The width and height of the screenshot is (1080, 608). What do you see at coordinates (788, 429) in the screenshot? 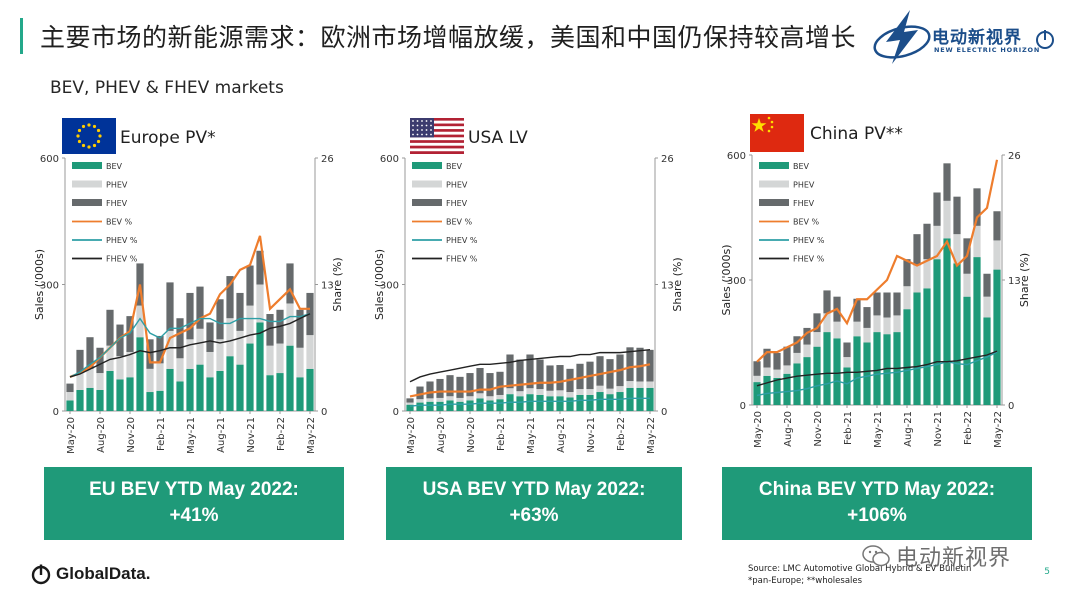
I see `x-tick-label: Aug-20` at bounding box center [788, 429].